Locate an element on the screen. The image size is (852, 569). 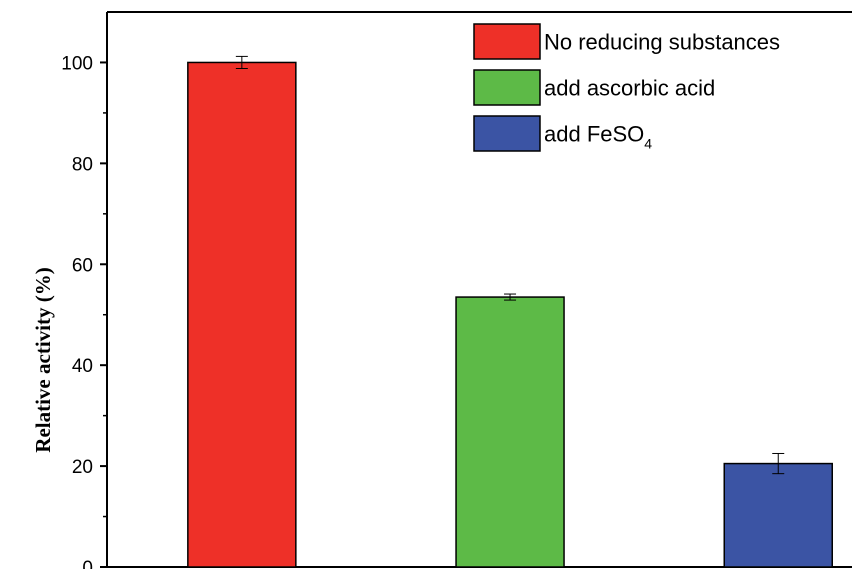
legend-label-main: add ascorbic acid is located at coordinates (629, 88).